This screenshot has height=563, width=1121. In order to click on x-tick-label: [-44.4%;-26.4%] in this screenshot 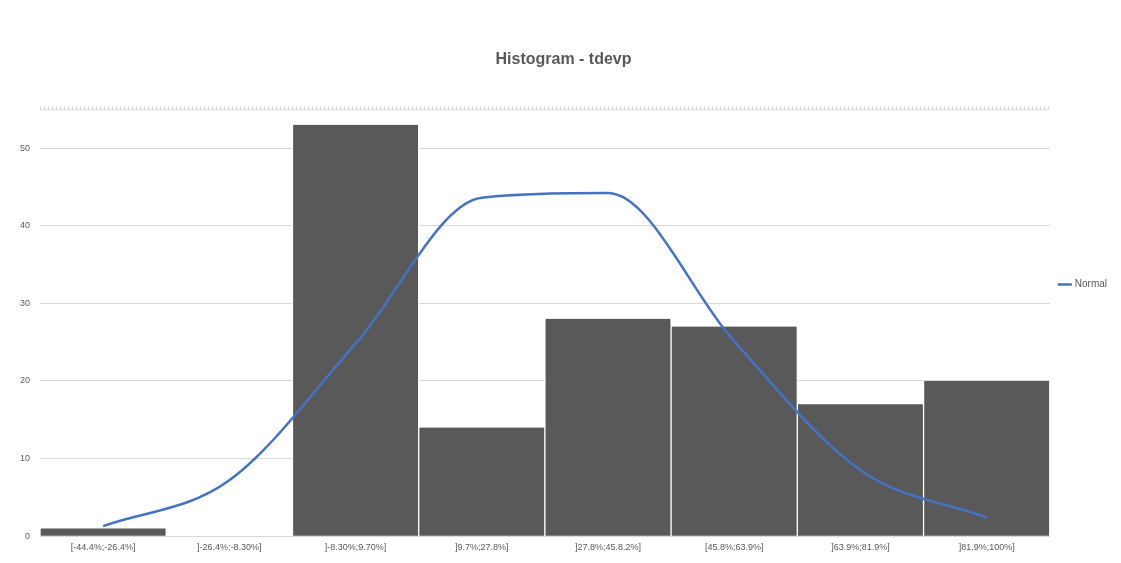, I will do `click(103, 547)`.